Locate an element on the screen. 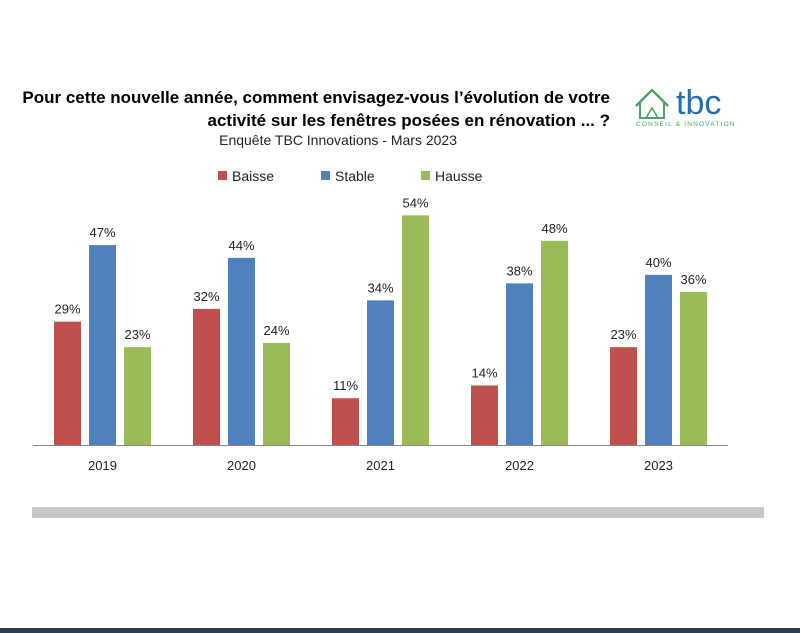 The image size is (800, 633). bar-hausse-2019 is located at coordinates (137, 396).